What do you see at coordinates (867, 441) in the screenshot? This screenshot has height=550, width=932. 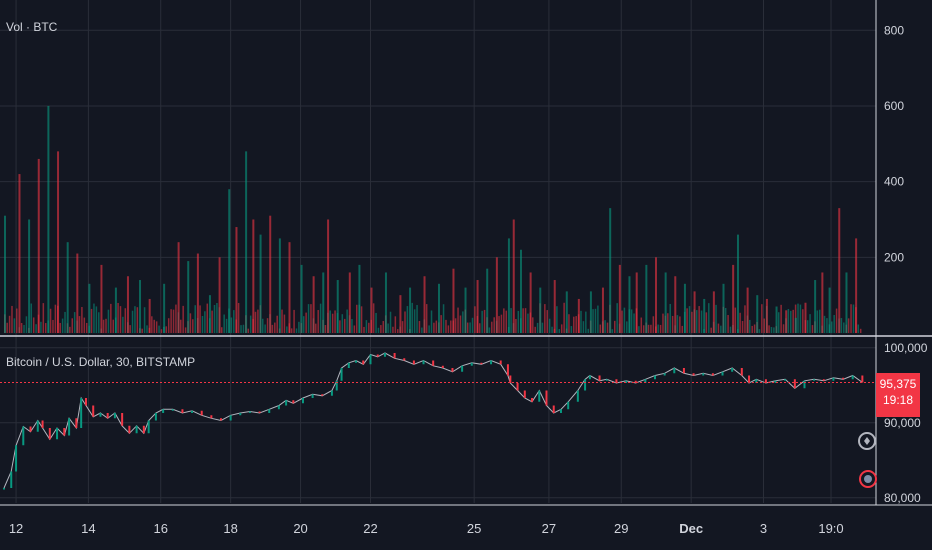 I see `add-alert-icon` at bounding box center [867, 441].